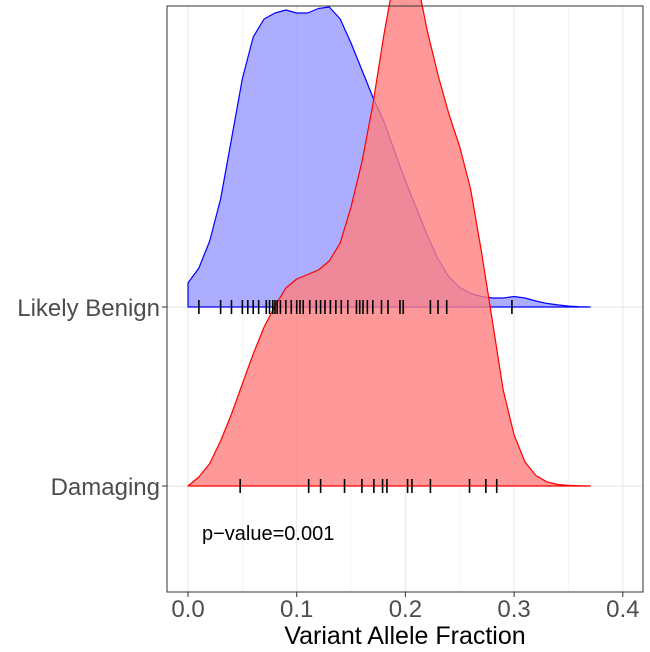 The image size is (650, 652). Describe the element at coordinates (88, 308) in the screenshot. I see `y-tick-label: Likely Benign` at that location.